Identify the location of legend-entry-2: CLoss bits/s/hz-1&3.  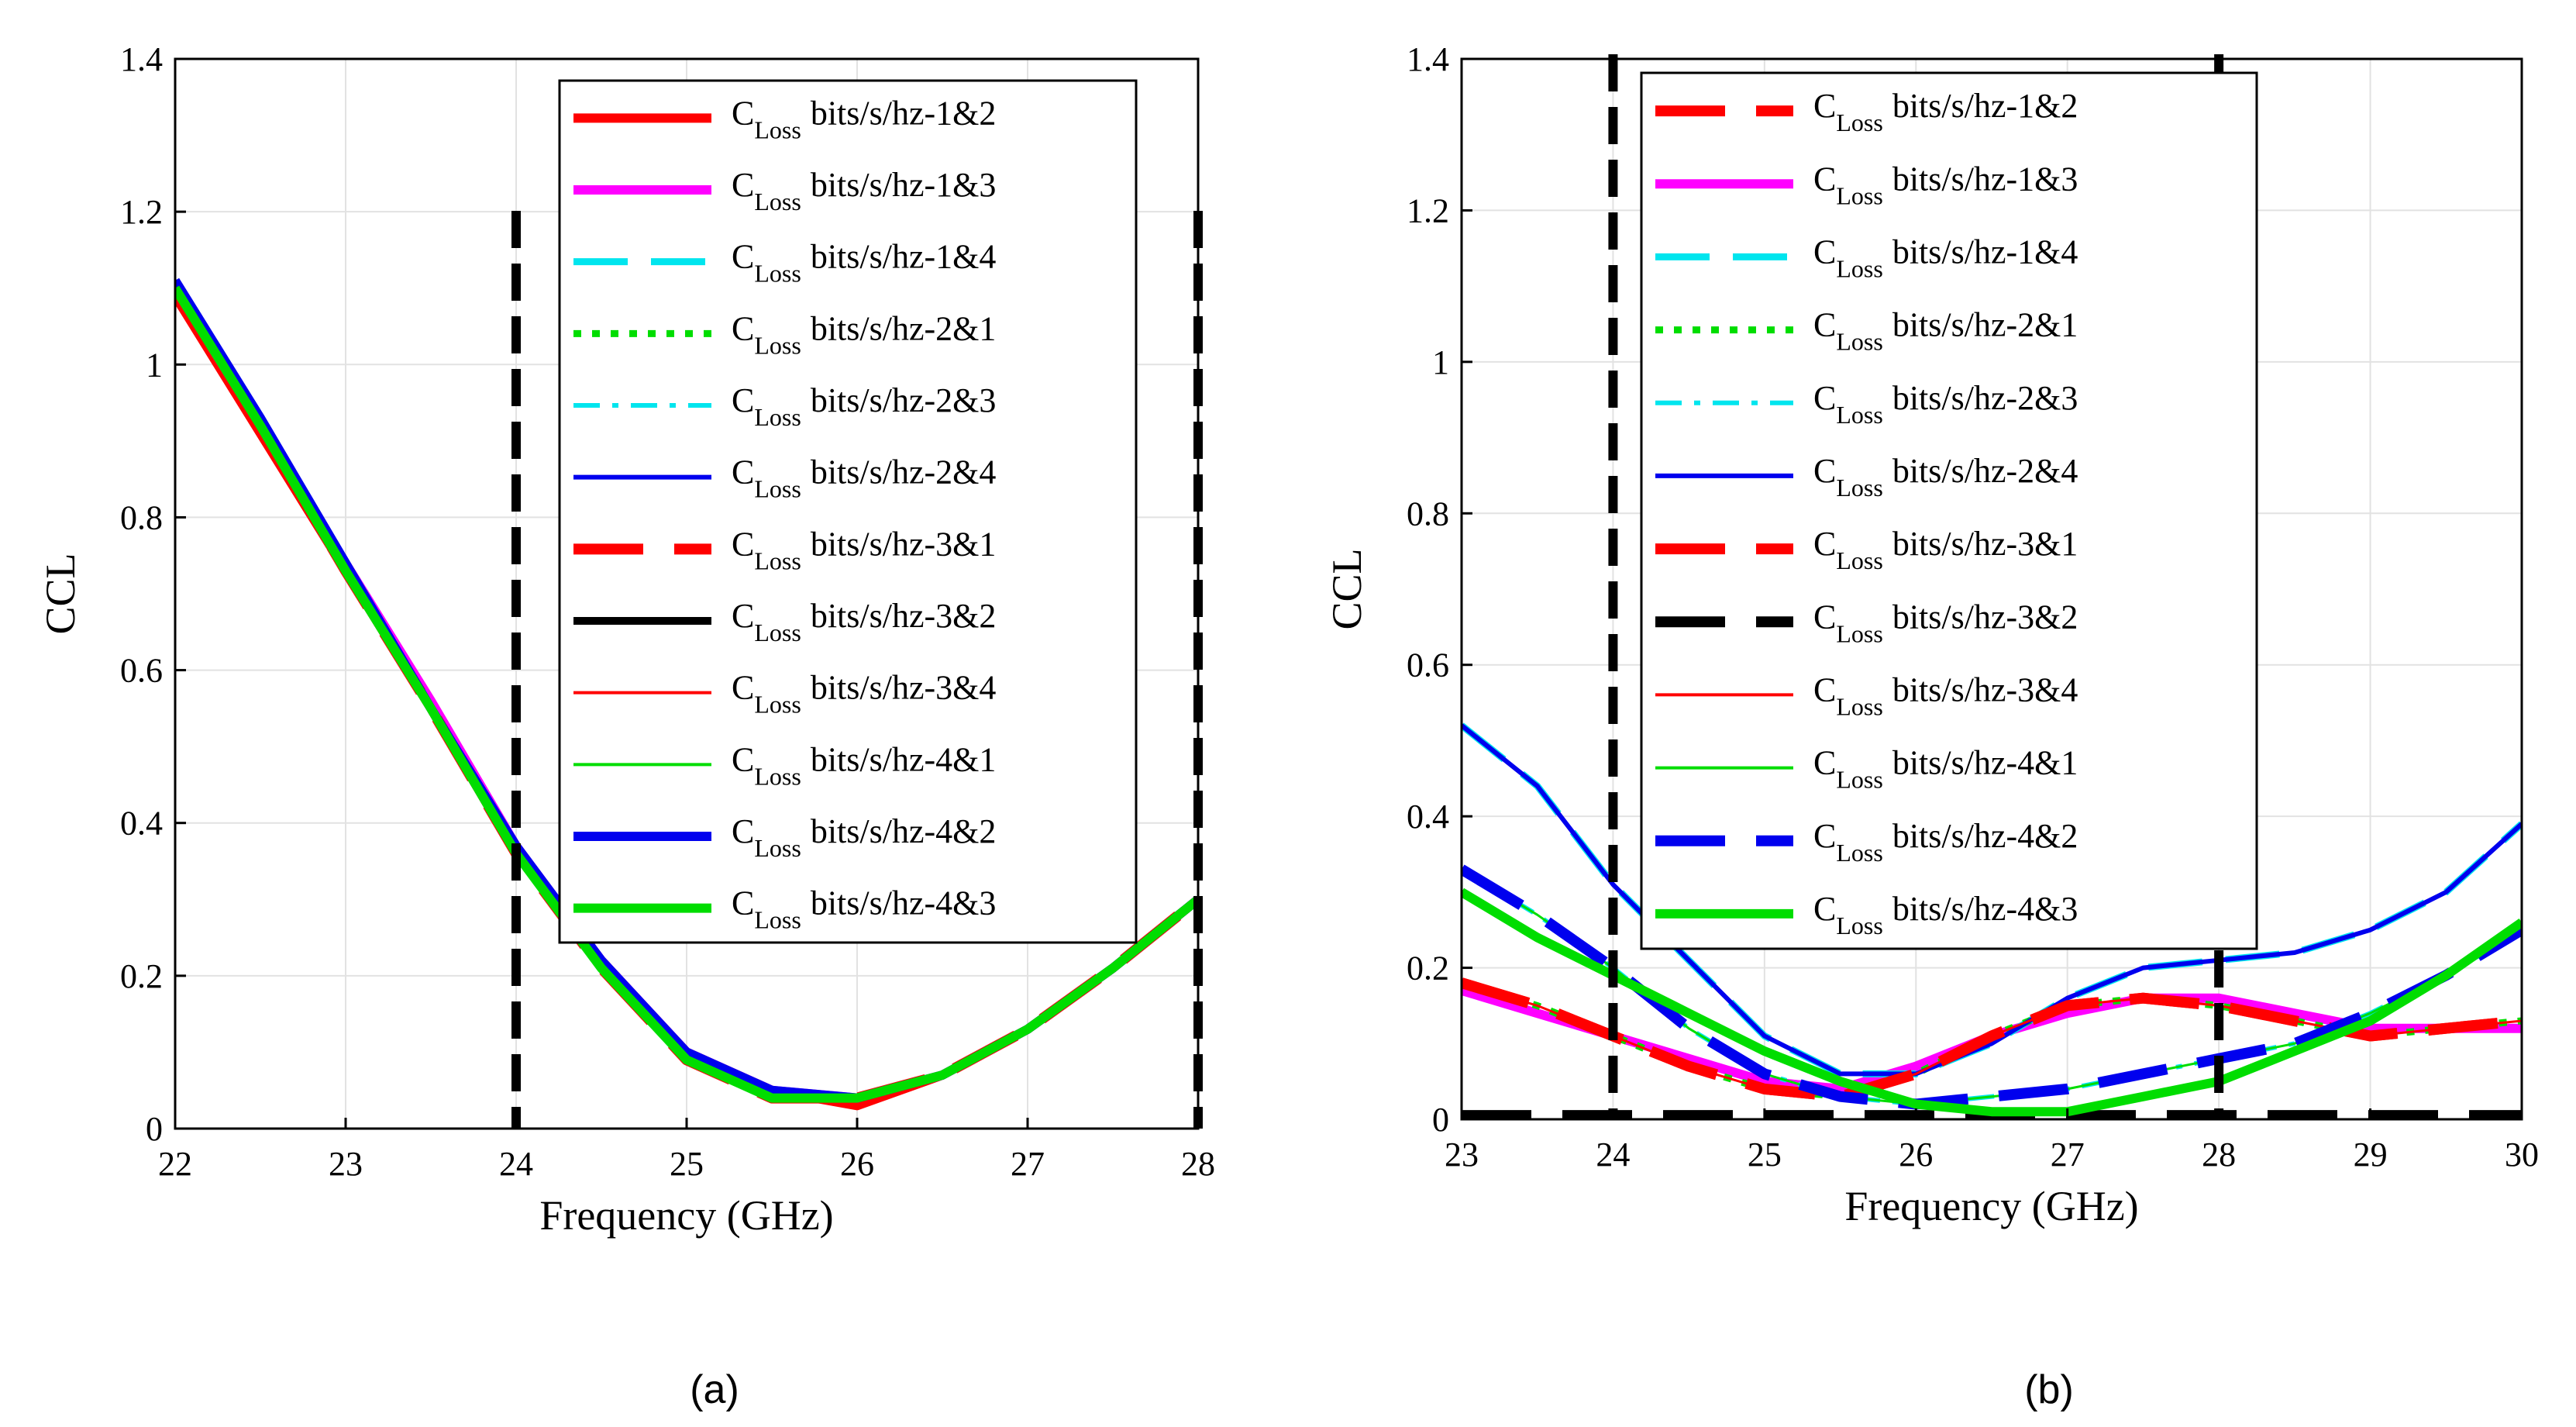
(1945, 184).